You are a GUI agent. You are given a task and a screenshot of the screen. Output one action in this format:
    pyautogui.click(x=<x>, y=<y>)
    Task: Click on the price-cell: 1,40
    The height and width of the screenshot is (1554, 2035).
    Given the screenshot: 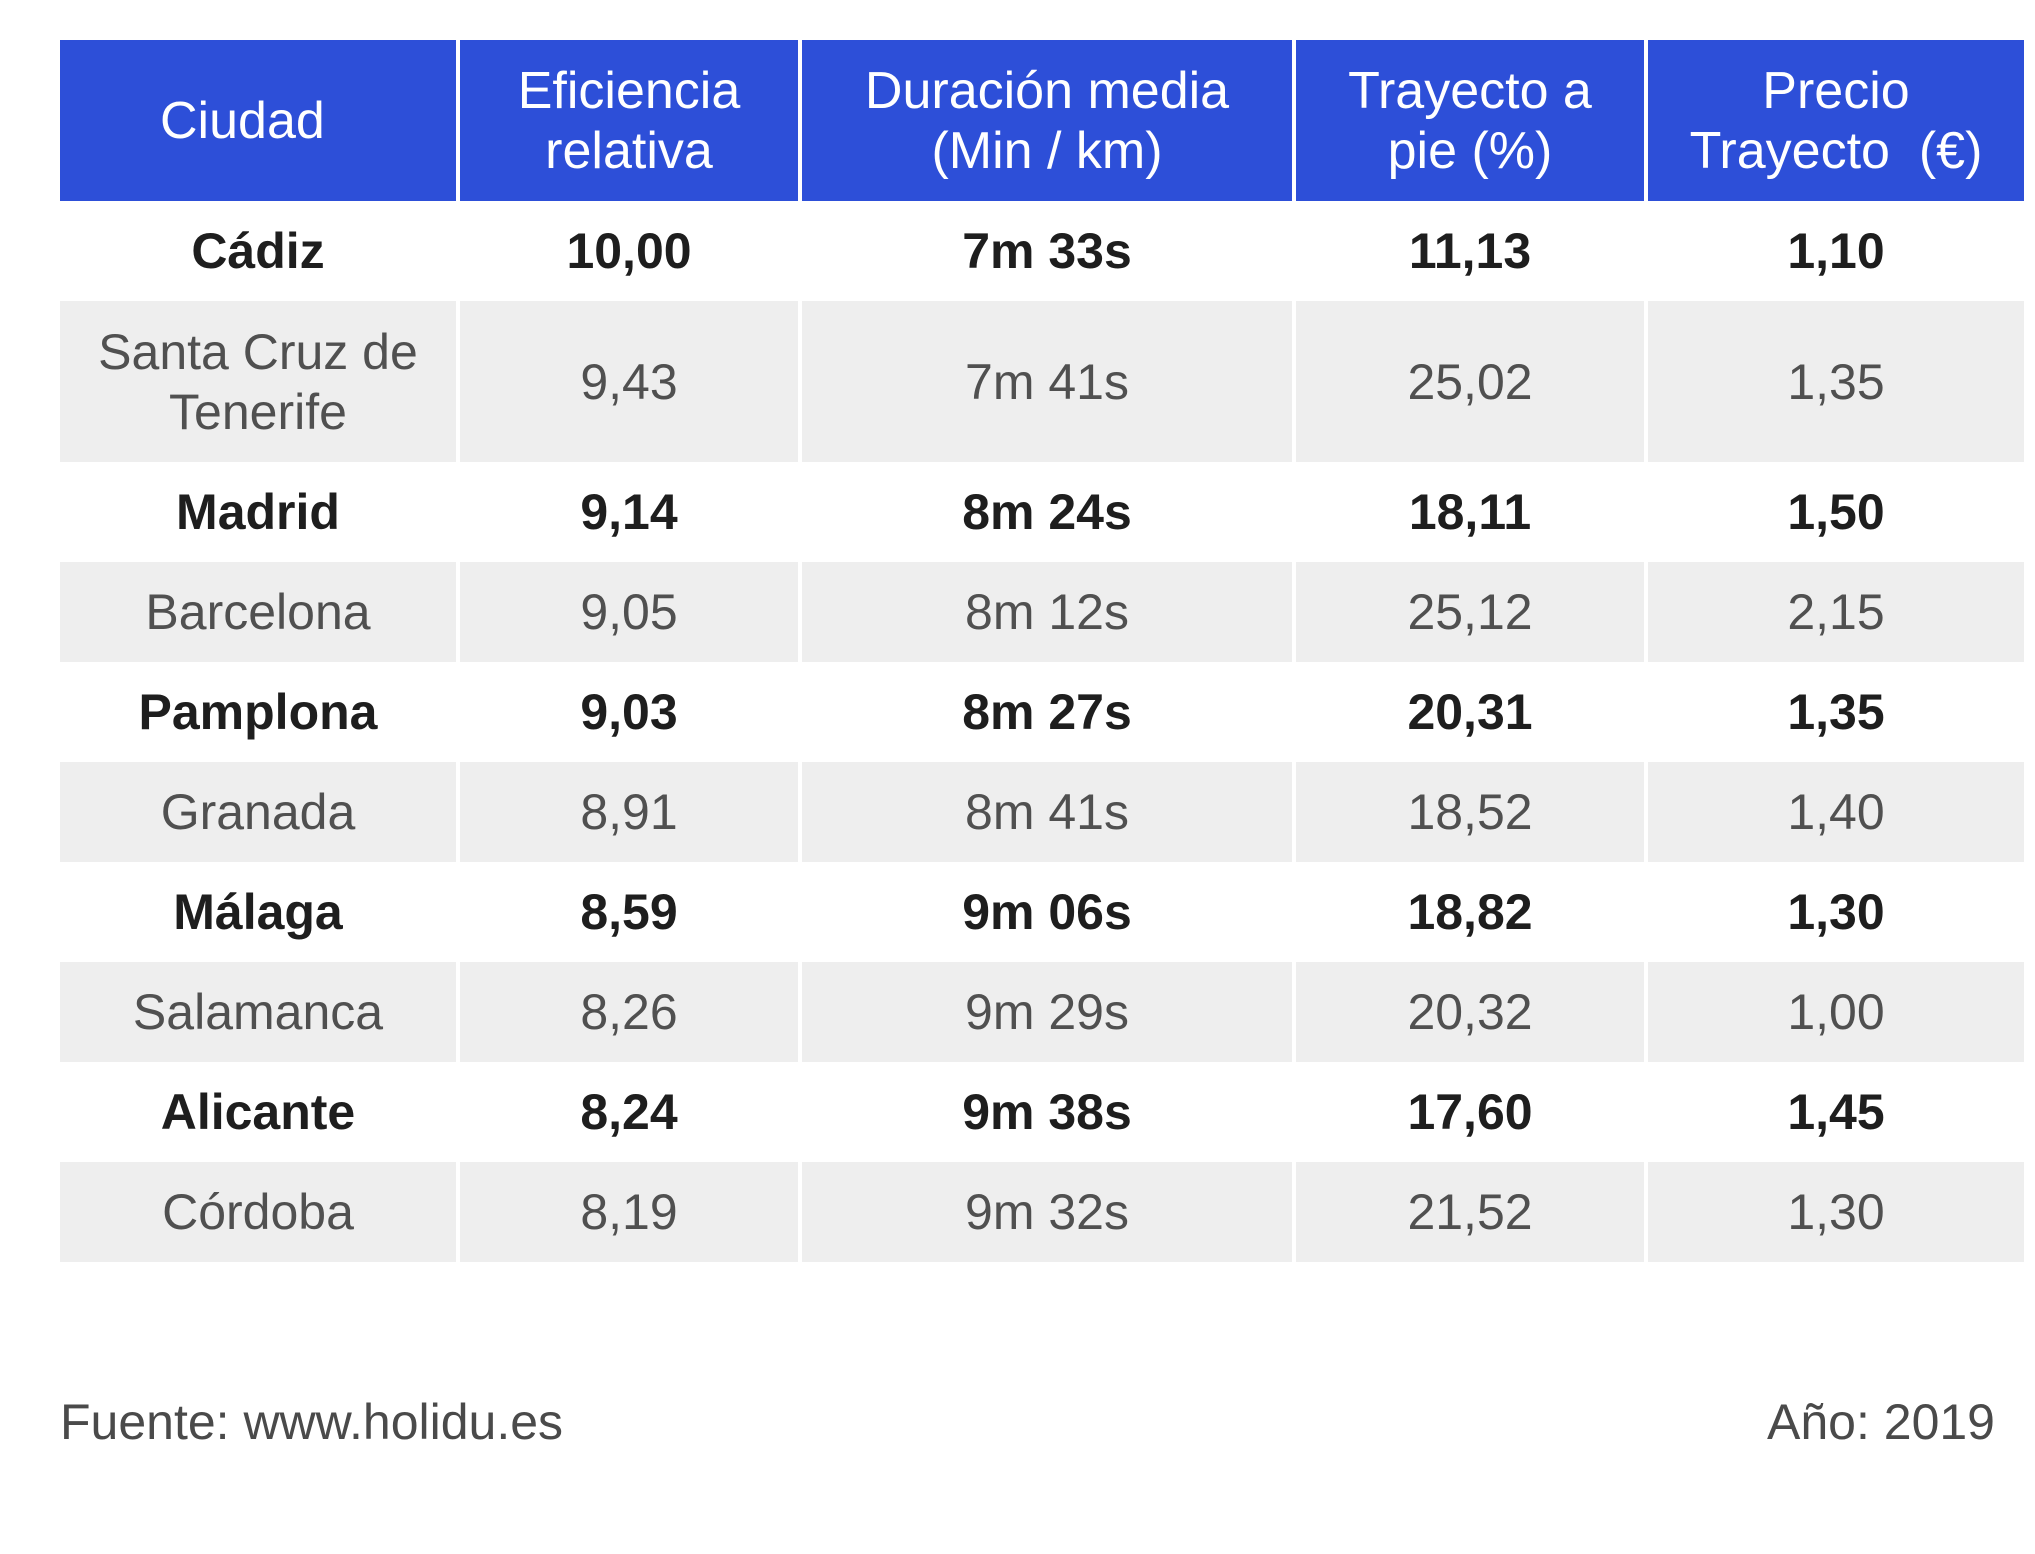 What is the action you would take?
    pyautogui.click(x=1836, y=812)
    